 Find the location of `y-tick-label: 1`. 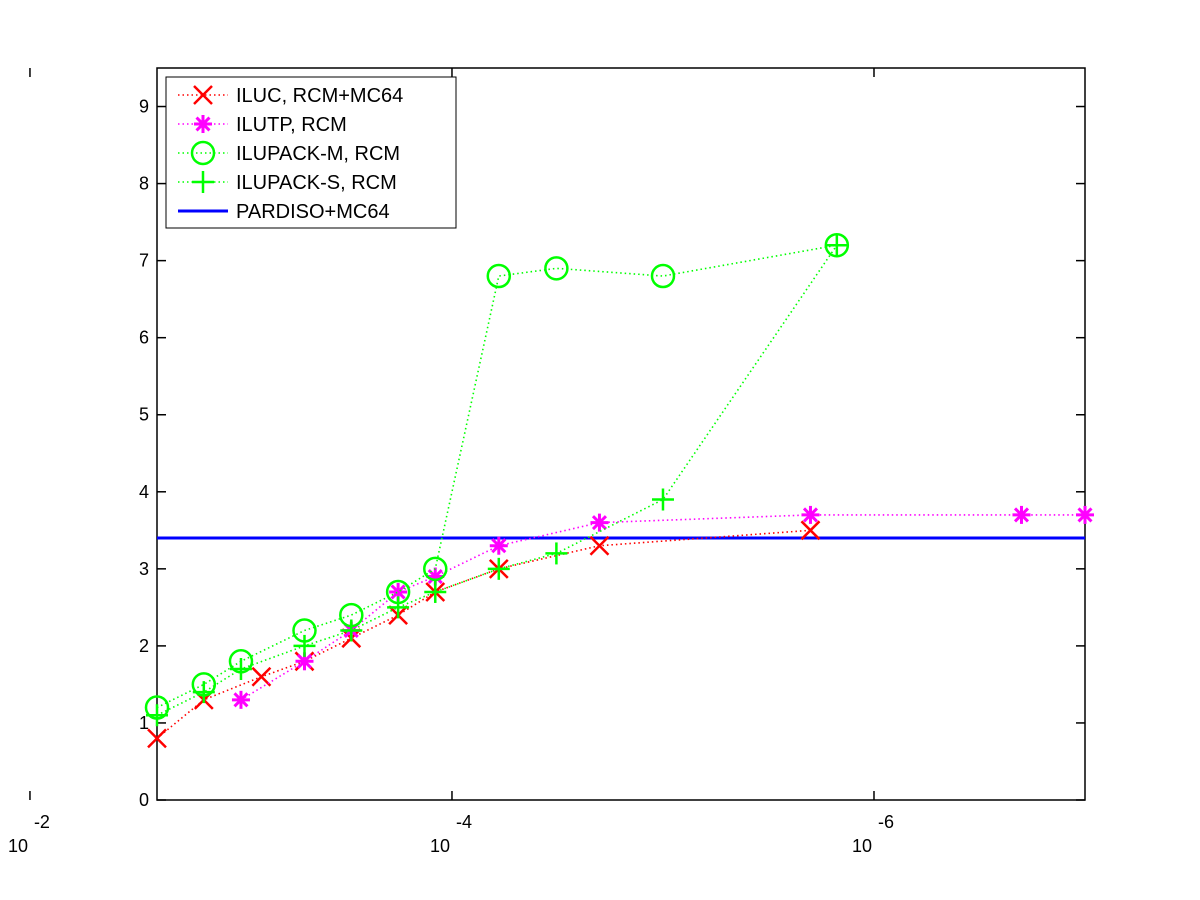

y-tick-label: 1 is located at coordinates (144, 723).